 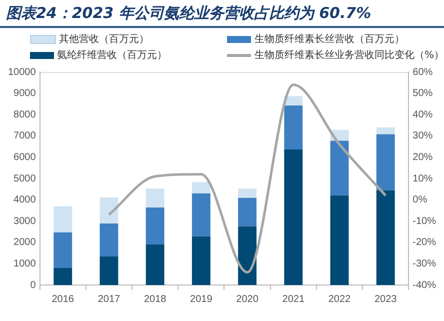 I want to click on legend-label: 生物质纤维素长丝业务营收同比变化（%）, so click(x=349, y=55).